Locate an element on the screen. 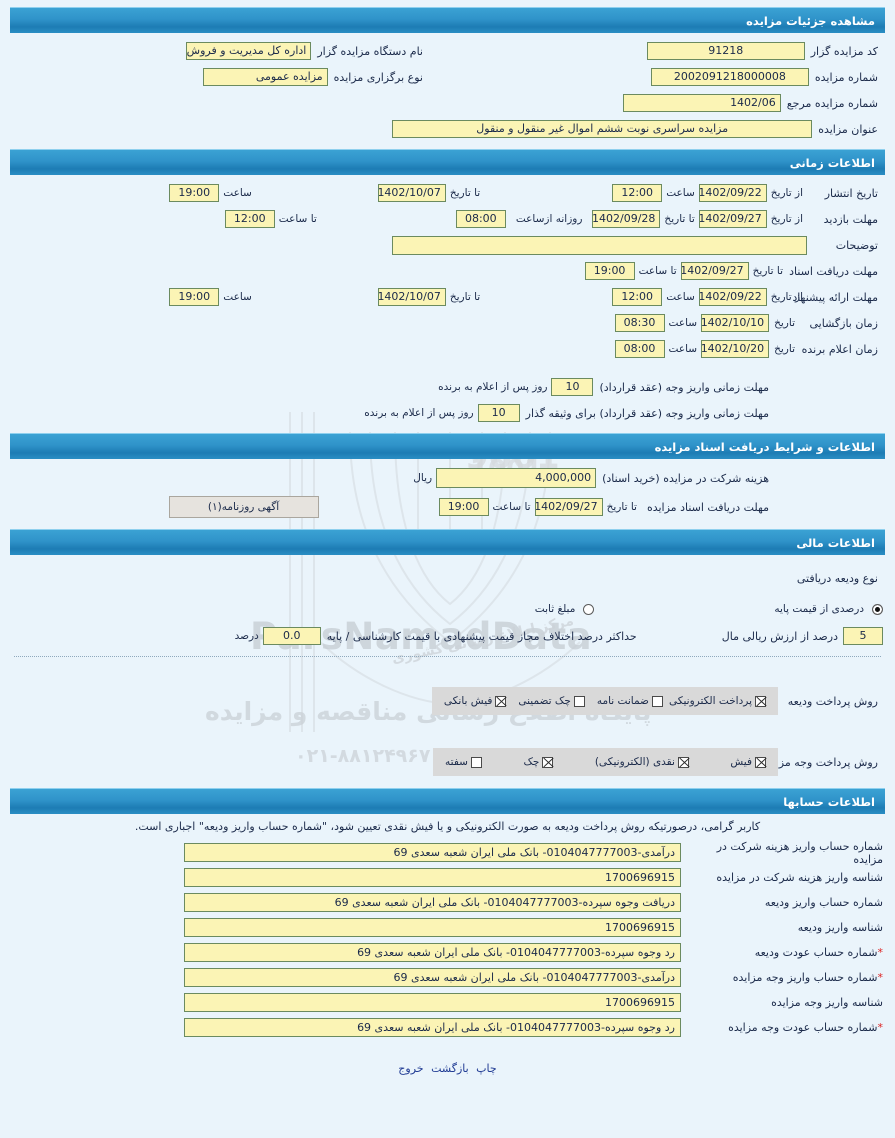 The image size is (895, 1138). account-label: *شماره حساب واریز وجه مزایده is located at coordinates (808, 977).